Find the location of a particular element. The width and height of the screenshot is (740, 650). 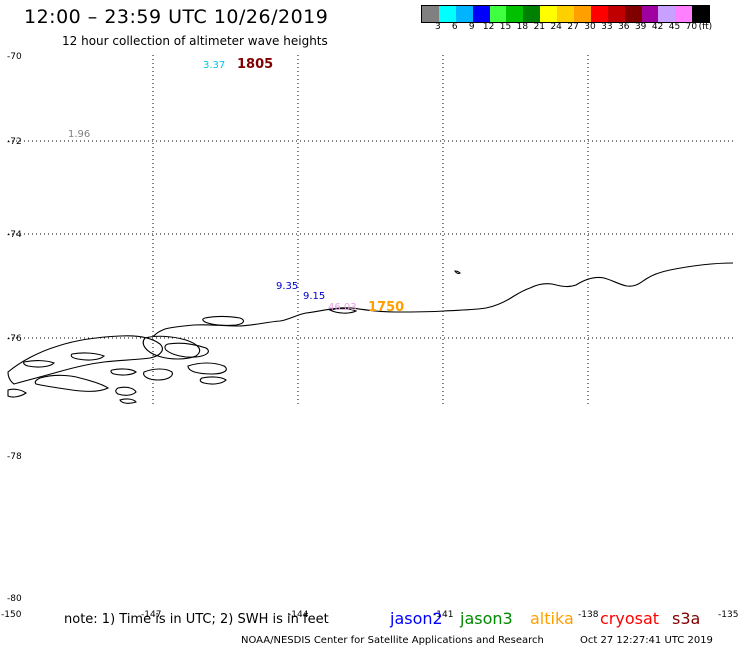

legend-unit: (ft) is located at coordinates (705, 27).